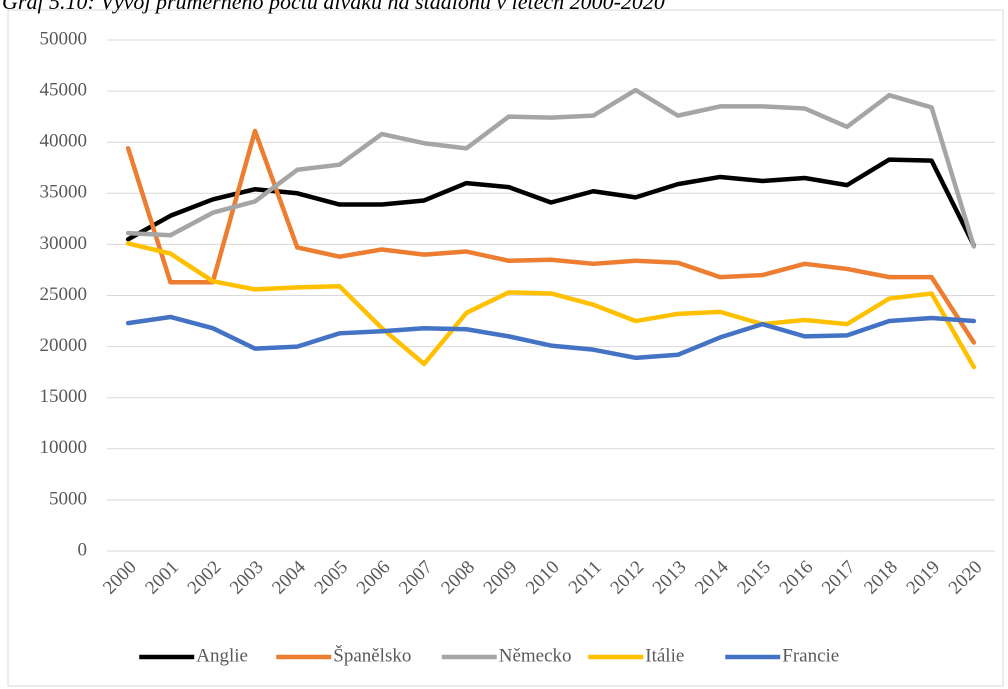 This screenshot has height=689, width=1008. What do you see at coordinates (64, 89) in the screenshot?
I see `y-tick-label: 45000` at bounding box center [64, 89].